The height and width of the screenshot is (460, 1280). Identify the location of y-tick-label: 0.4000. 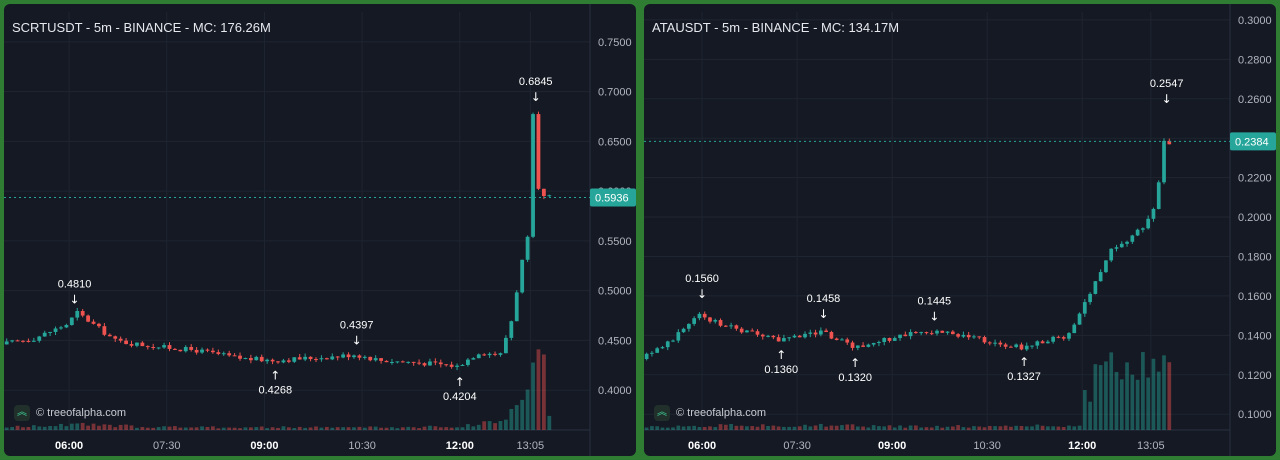
(615, 391).